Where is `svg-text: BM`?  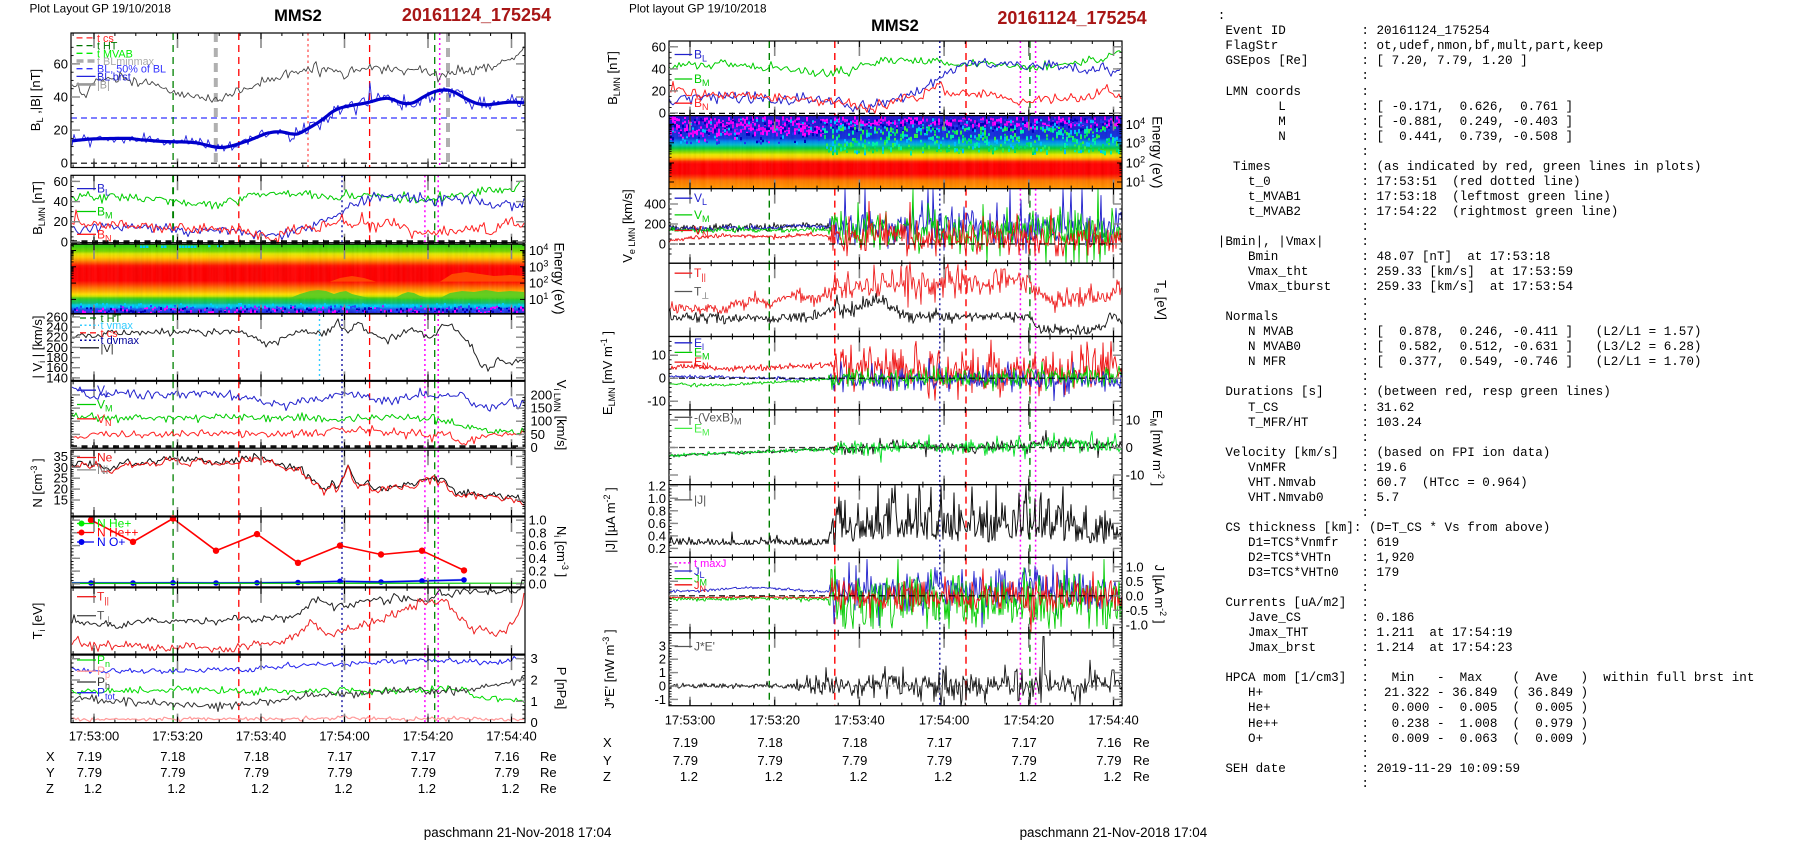 svg-text: BM is located at coordinates (702, 80).